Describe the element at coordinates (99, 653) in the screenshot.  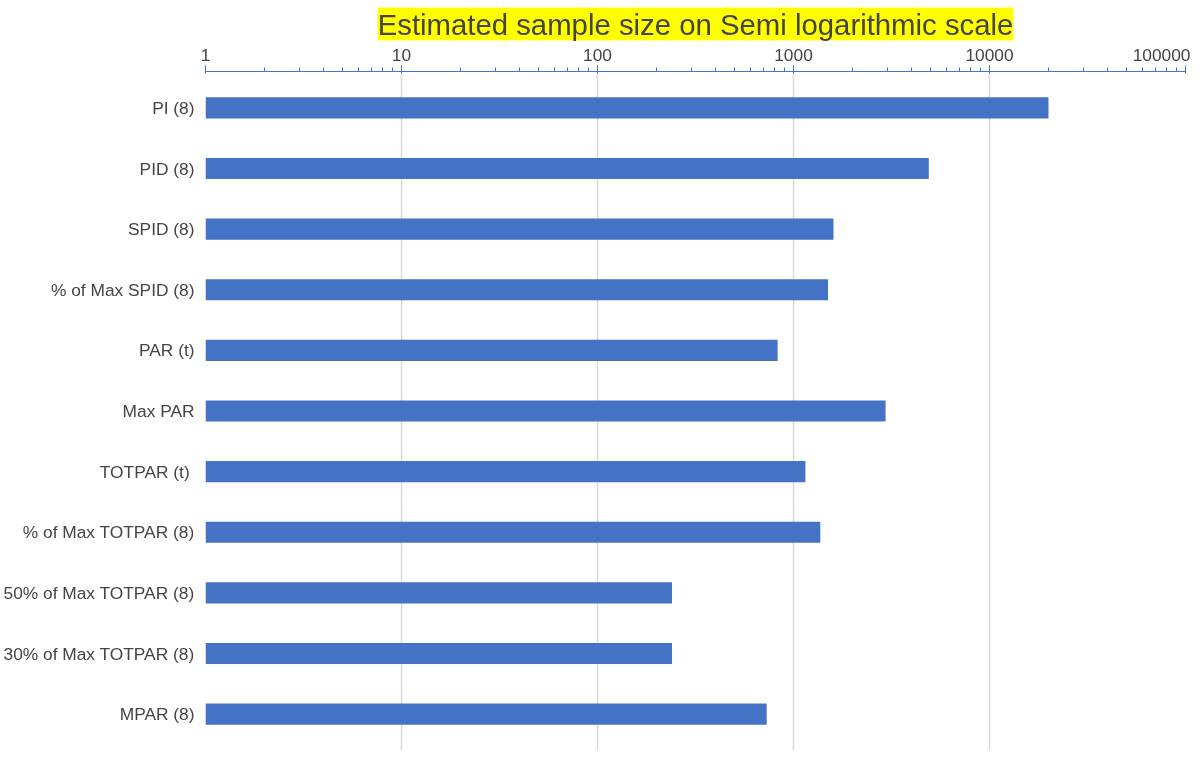
I see `y-tick-label: 30% of Max TOTPAR (8)` at that location.